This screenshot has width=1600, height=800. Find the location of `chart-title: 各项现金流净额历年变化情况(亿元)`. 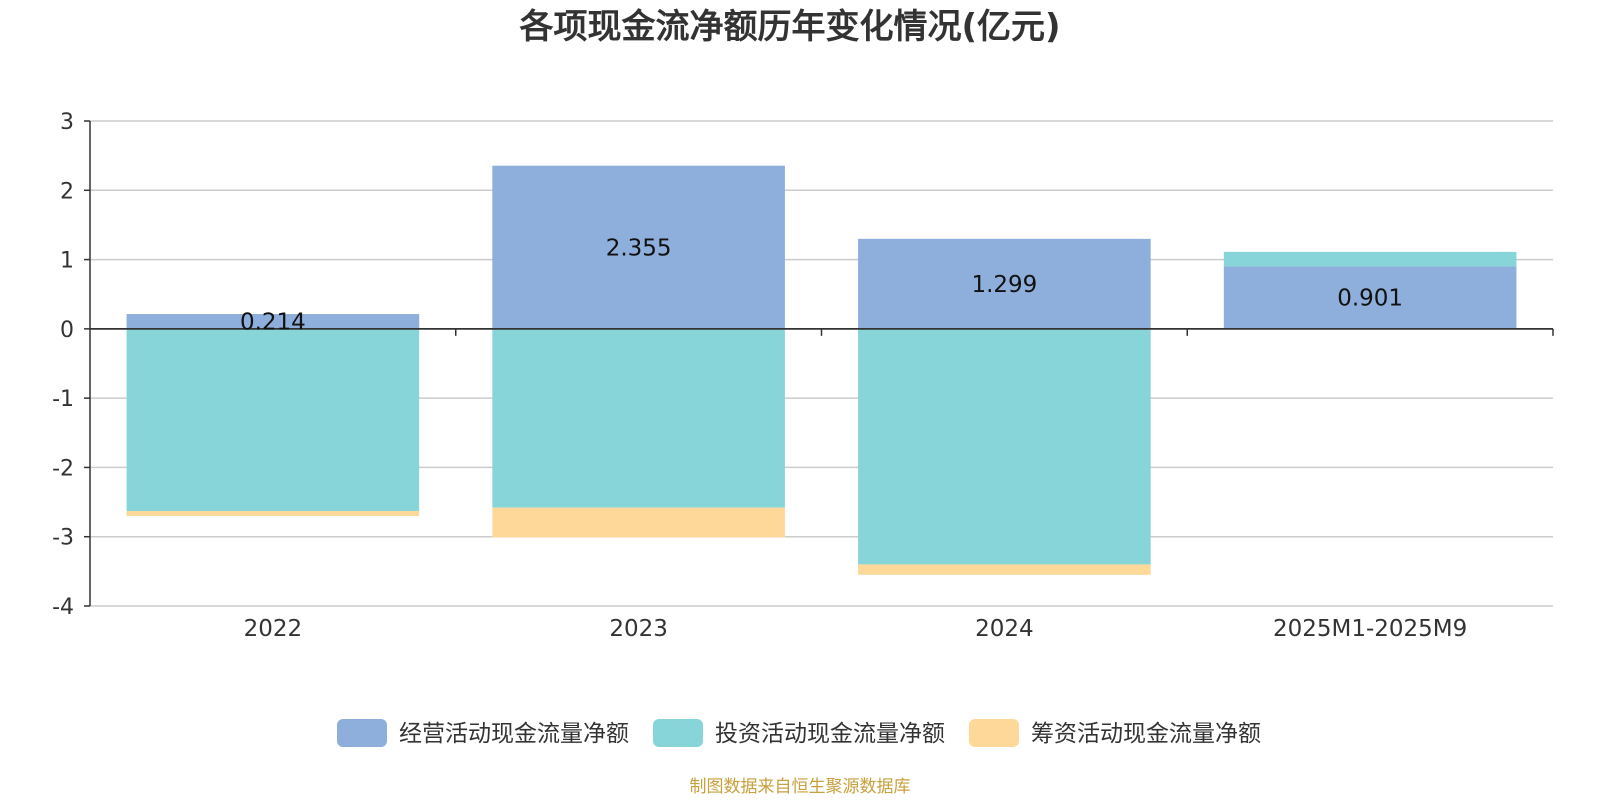

chart-title: 各项现金流净额历年变化情况(亿元) is located at coordinates (789, 27).